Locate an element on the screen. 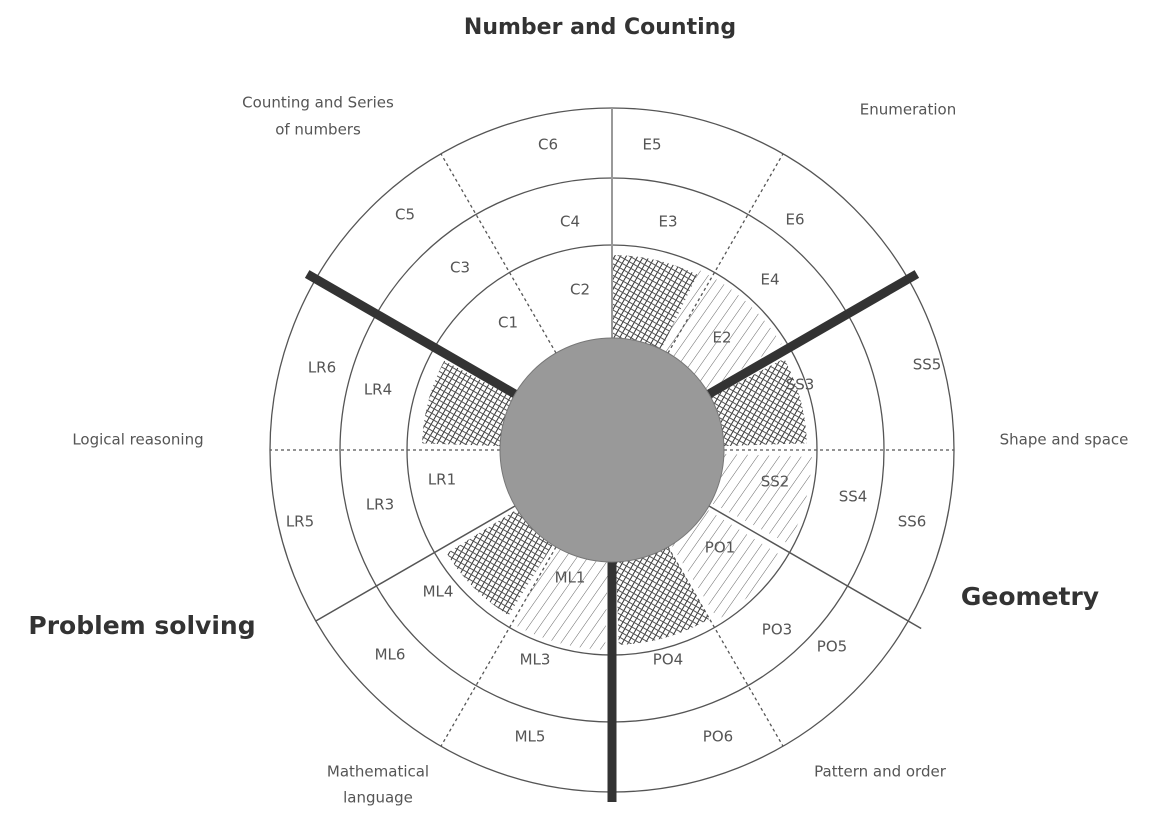 Image resolution: width=1159 pixels, height=815 pixels. cell-label: C2 is located at coordinates (580, 290).